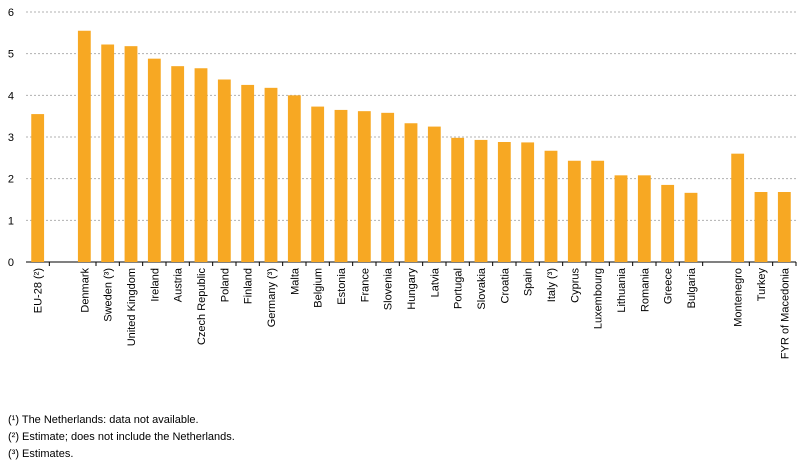 This screenshot has width=804, height=464. What do you see at coordinates (225, 285) in the screenshot?
I see `x-tick-label-7: Poland` at bounding box center [225, 285].